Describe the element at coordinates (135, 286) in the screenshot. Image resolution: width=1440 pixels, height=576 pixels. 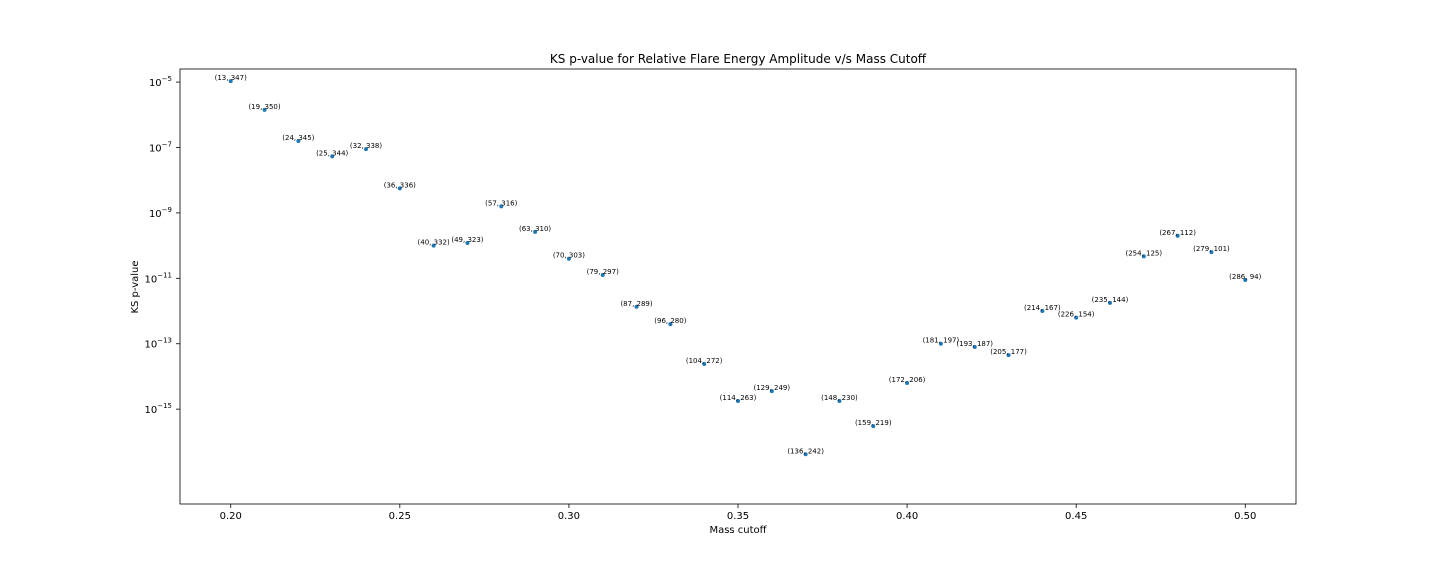
I see `y-axis-label: KS p-value` at that location.